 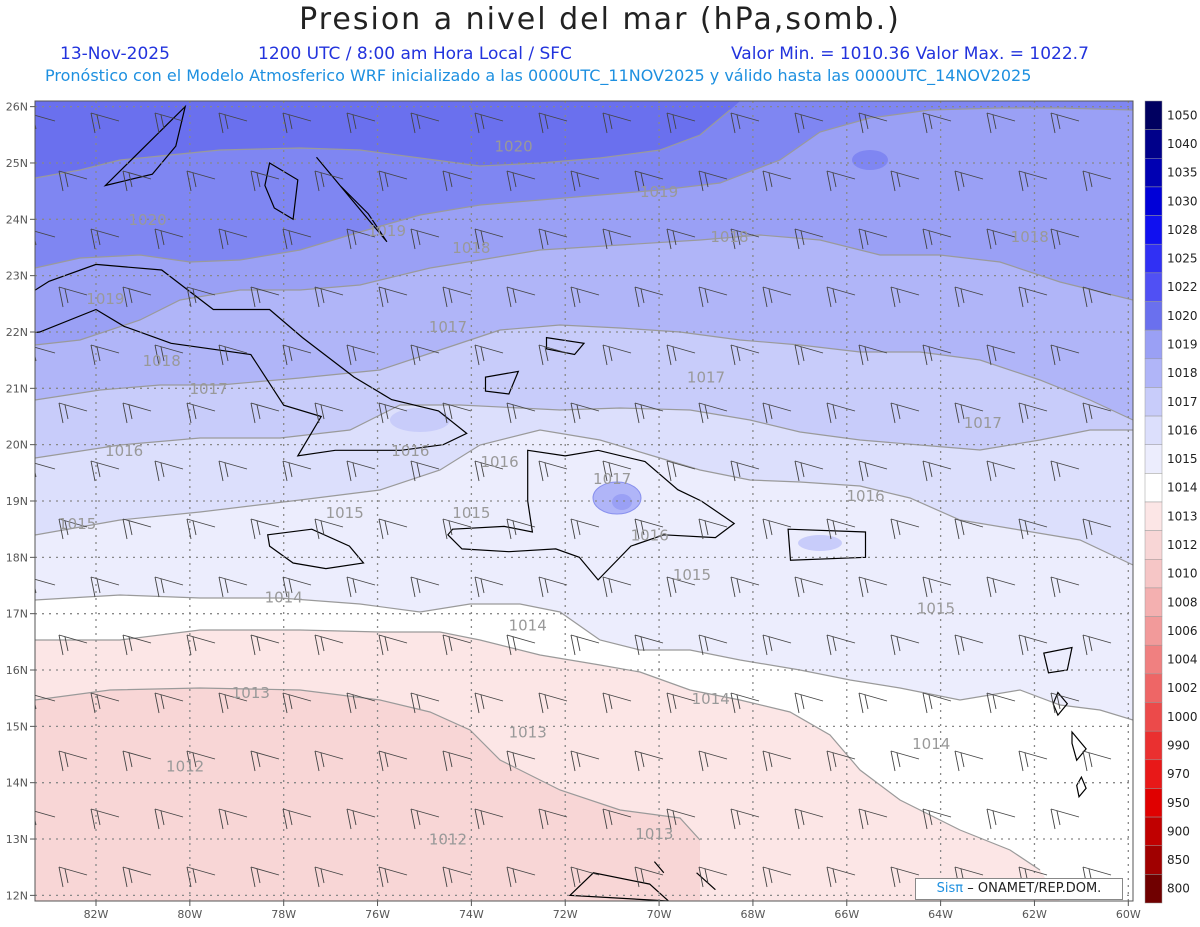 I want to click on hispaniola-coast, so click(x=591, y=515).